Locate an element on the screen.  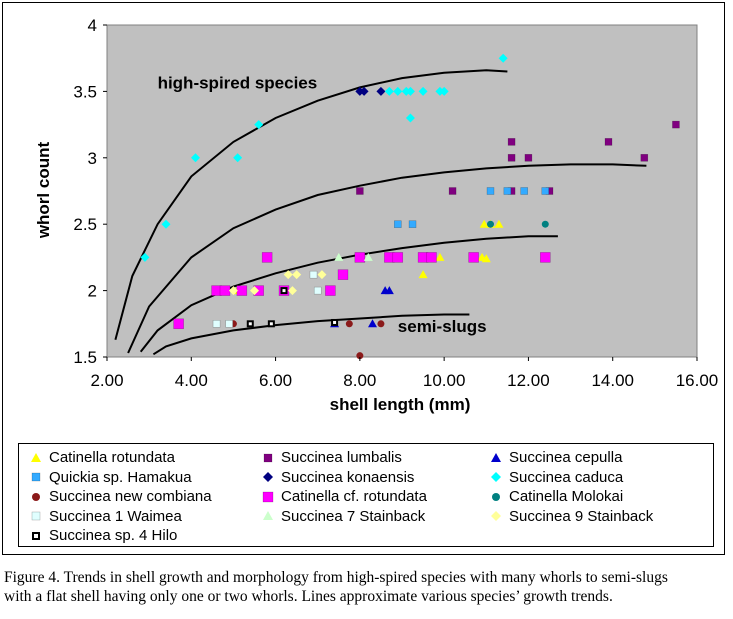
legend-label: Succinea konaensis is located at coordinates (348, 477).